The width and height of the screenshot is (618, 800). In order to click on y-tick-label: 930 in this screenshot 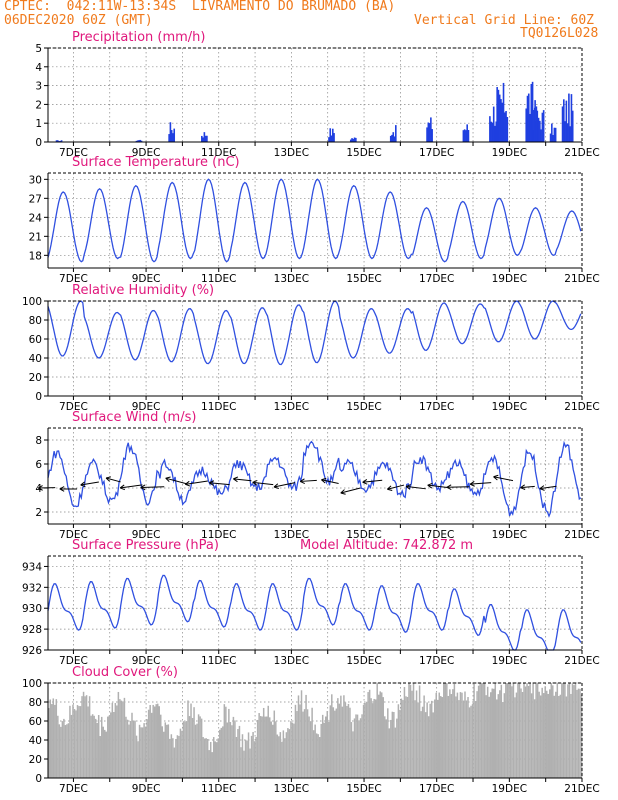, I will do `click(32, 609)`.